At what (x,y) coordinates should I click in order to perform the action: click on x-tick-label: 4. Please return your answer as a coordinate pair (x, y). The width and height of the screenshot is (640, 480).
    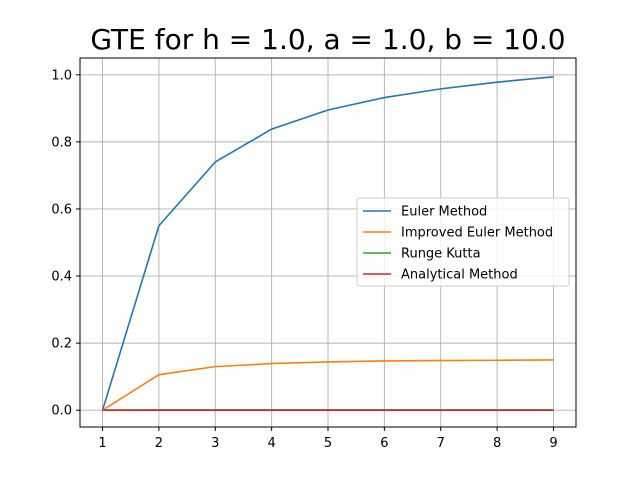
    Looking at the image, I should click on (271, 443).